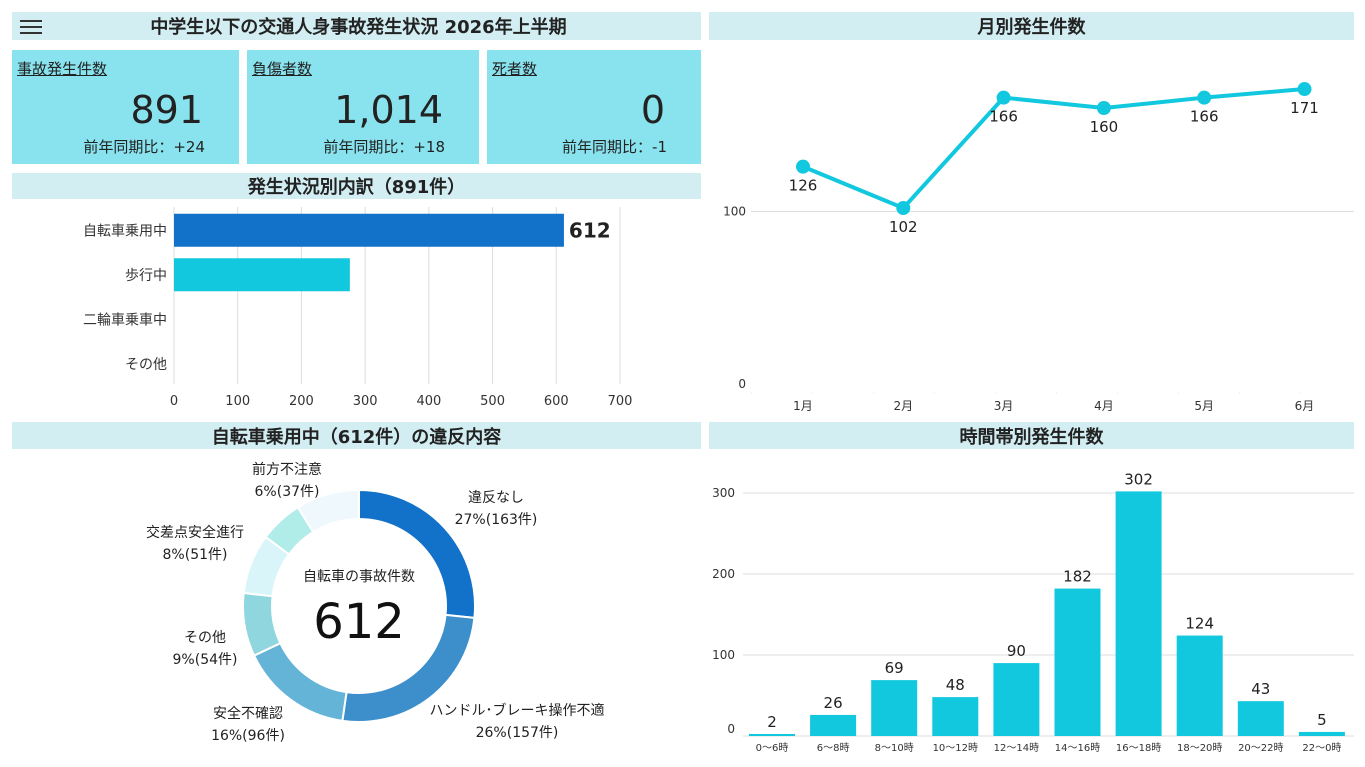 The height and width of the screenshot is (767, 1365). I want to click on y-tick-label: 200, so click(723, 574).